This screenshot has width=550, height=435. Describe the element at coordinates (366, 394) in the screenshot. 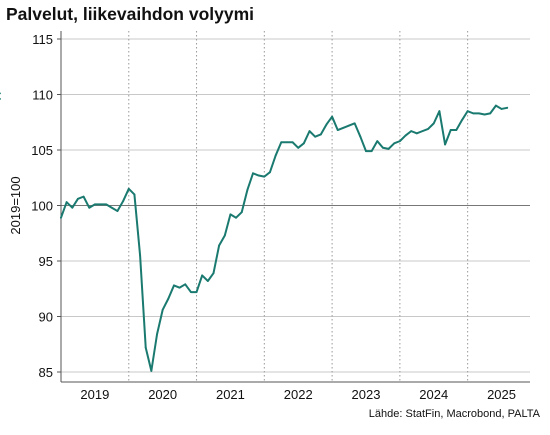

I see `x-tick-label: 2023` at that location.